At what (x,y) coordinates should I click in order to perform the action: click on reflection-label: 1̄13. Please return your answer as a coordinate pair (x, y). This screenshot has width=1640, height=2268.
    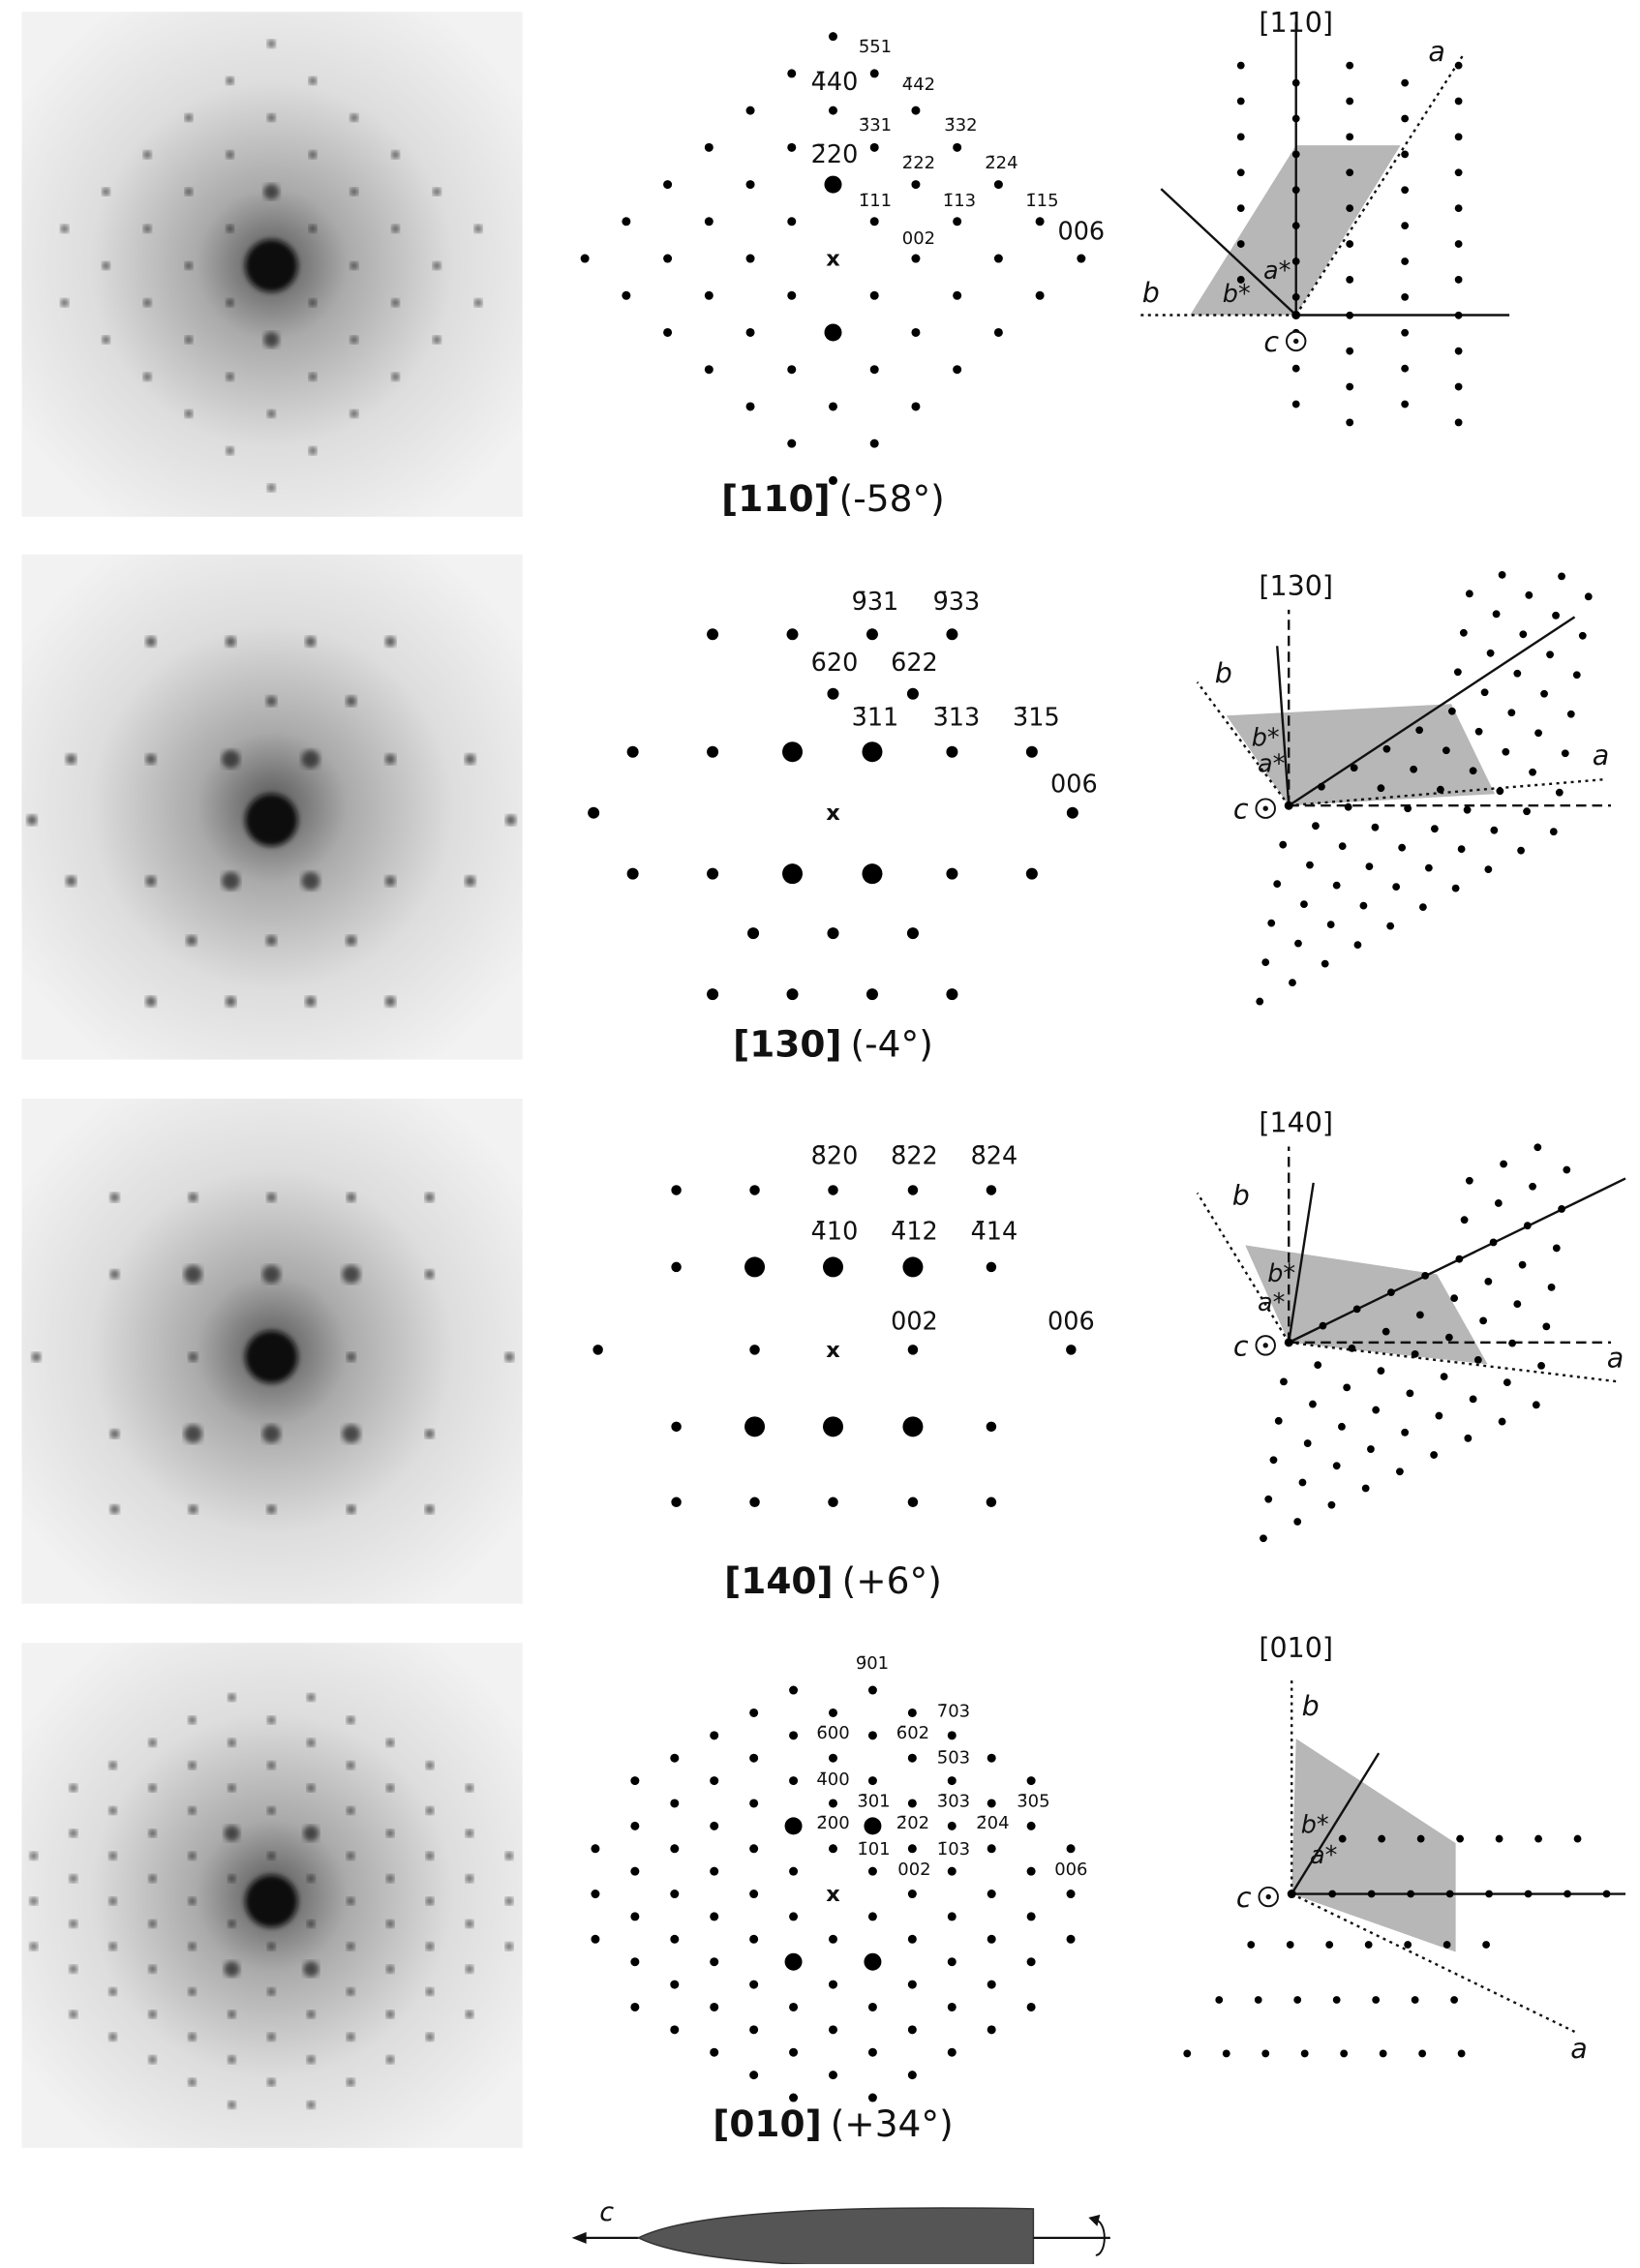
    Looking at the image, I should click on (959, 201).